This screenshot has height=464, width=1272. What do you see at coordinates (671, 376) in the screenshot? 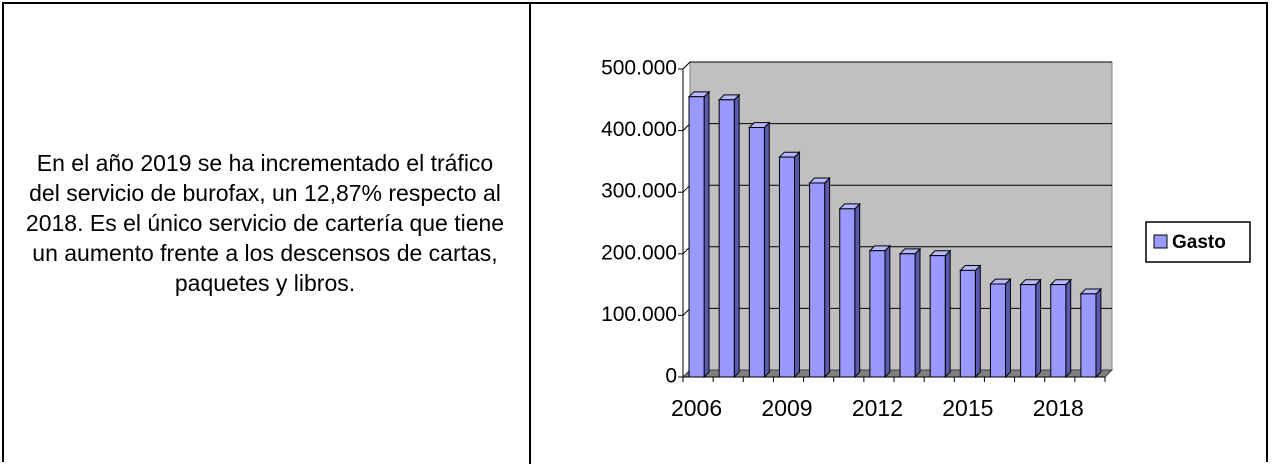
I see `y-tick-label: 0` at bounding box center [671, 376].